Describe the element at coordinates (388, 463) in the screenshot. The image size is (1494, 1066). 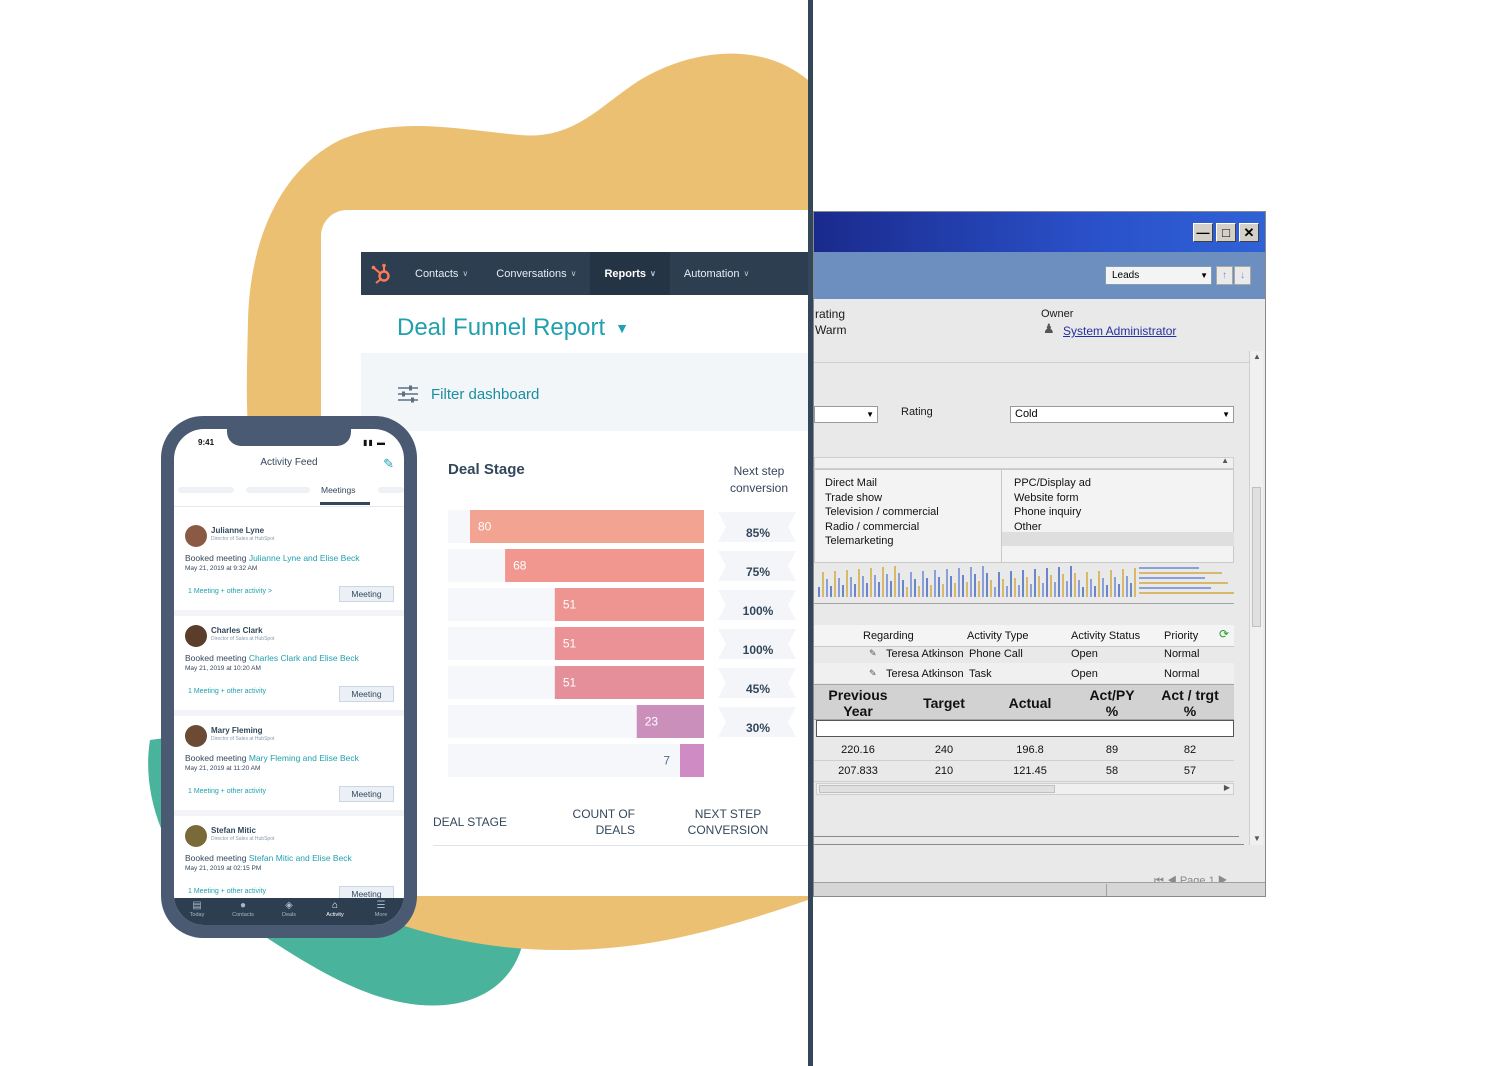
I see `compose-icon: ✎` at that location.